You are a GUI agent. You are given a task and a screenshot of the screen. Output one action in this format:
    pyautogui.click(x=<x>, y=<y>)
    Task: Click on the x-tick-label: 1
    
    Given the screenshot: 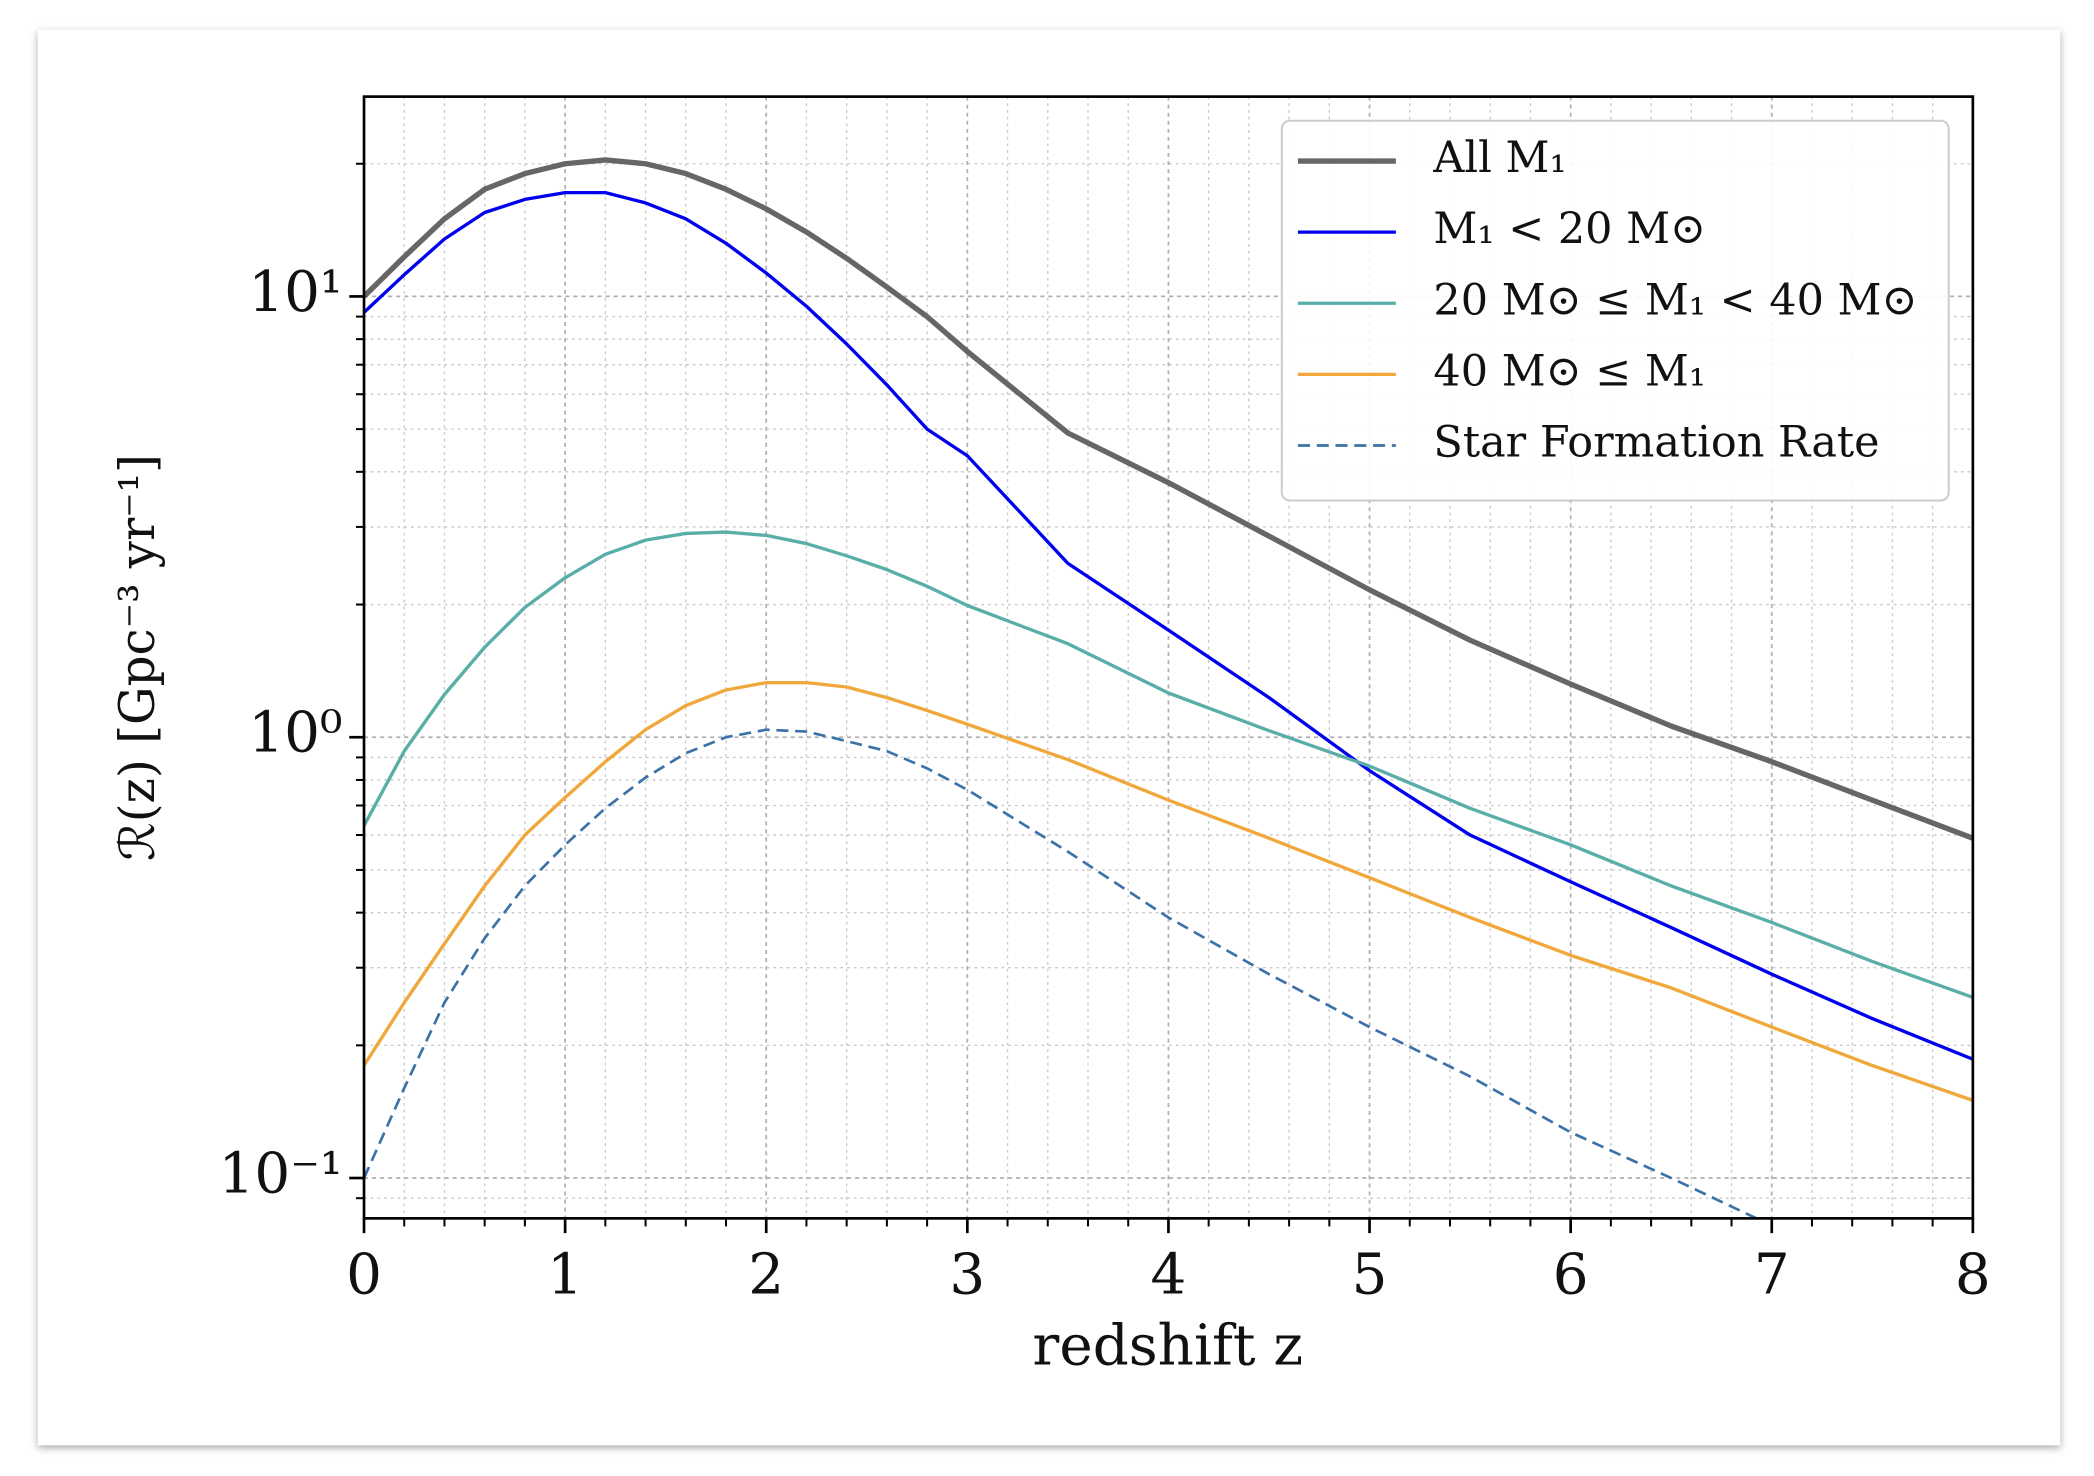 What is the action you would take?
    pyautogui.click(x=565, y=1274)
    